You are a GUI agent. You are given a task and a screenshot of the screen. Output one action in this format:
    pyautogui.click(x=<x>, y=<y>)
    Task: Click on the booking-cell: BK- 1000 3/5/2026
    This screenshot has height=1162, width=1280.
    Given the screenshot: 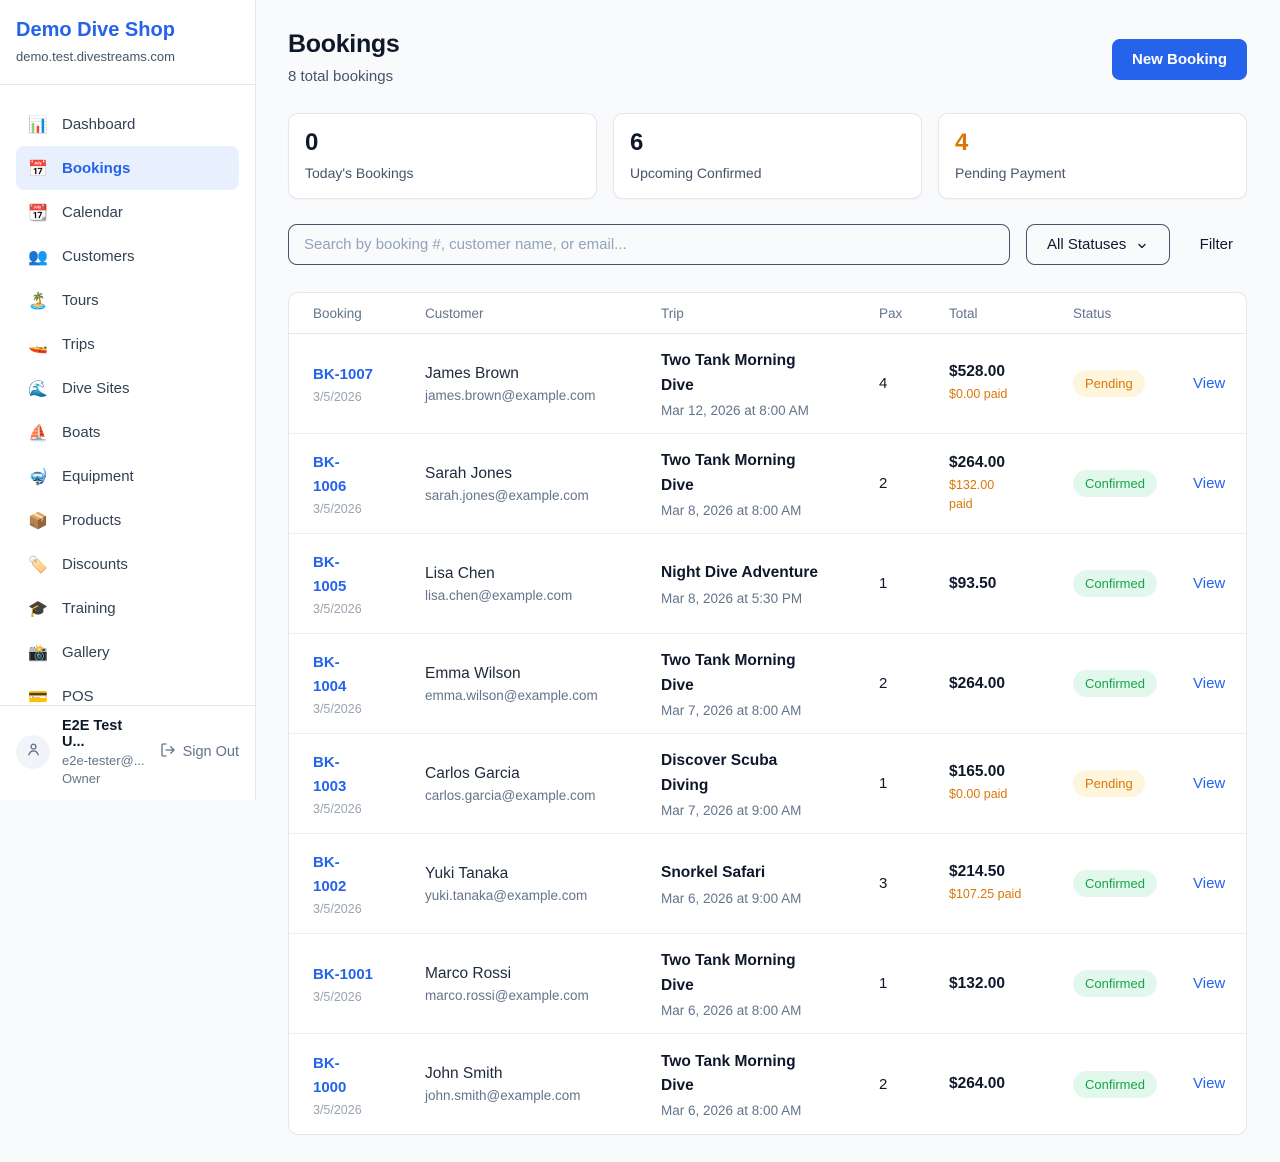 What is the action you would take?
    pyautogui.click(x=369, y=1084)
    